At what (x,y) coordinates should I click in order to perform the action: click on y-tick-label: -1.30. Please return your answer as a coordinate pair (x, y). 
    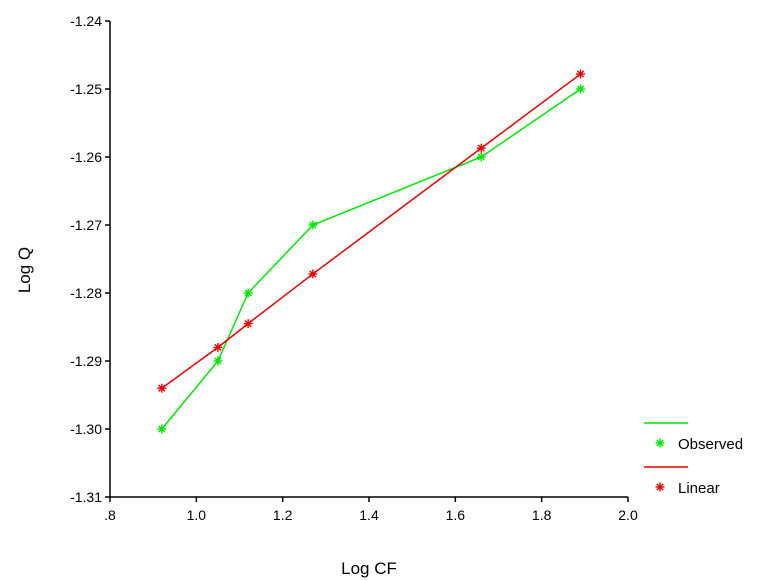
    Looking at the image, I should click on (86, 429).